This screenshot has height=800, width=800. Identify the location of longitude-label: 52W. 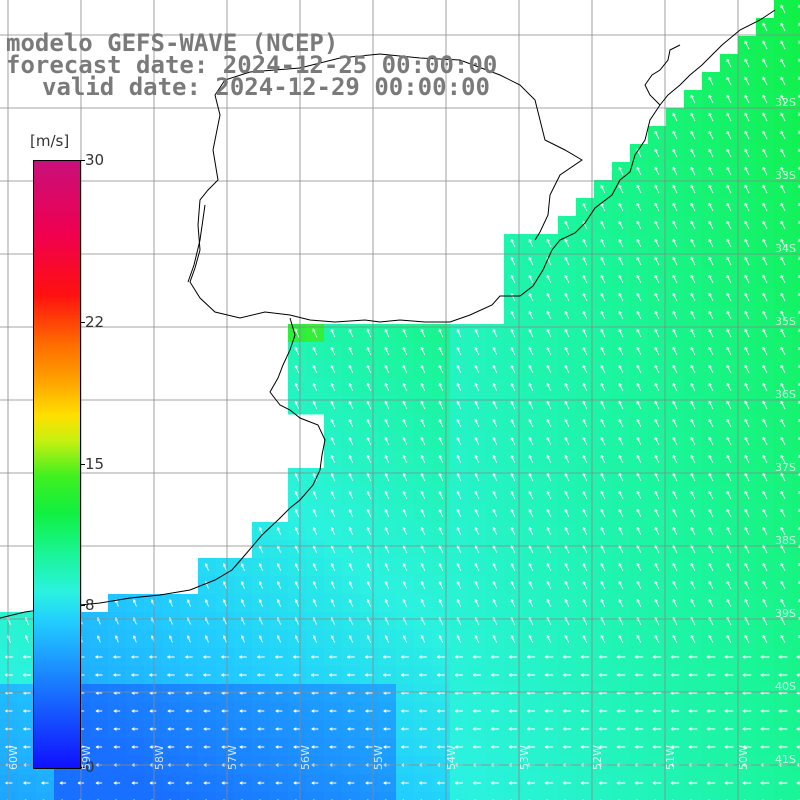
(597, 757).